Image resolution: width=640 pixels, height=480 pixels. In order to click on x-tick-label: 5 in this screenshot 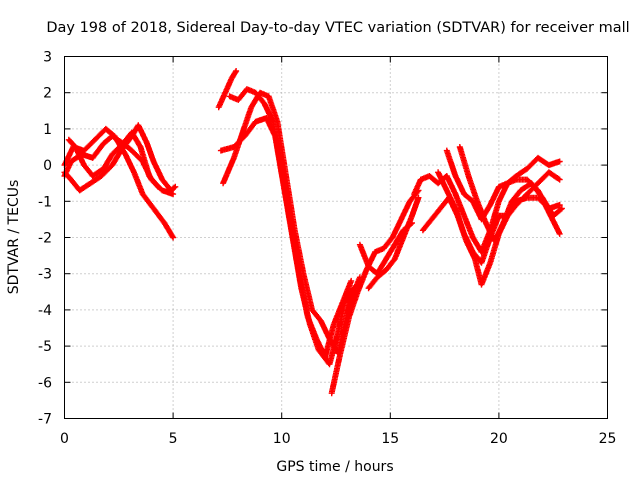, I will do `click(173, 439)`.